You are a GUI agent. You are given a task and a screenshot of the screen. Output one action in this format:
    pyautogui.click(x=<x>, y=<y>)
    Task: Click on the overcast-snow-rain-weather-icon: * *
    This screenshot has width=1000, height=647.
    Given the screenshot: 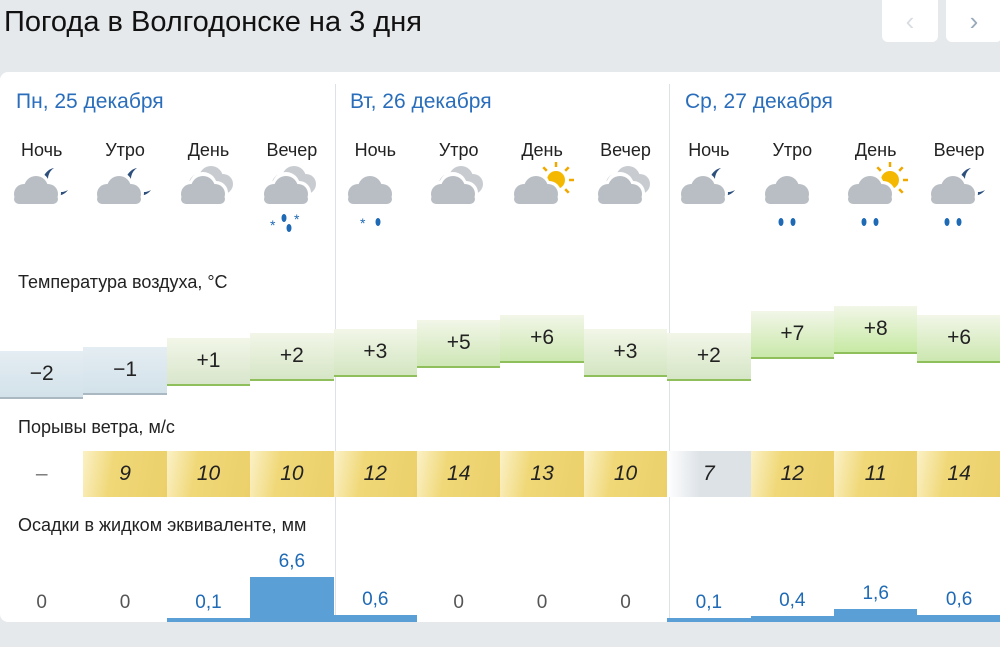 What is the action you would take?
    pyautogui.click(x=297, y=204)
    